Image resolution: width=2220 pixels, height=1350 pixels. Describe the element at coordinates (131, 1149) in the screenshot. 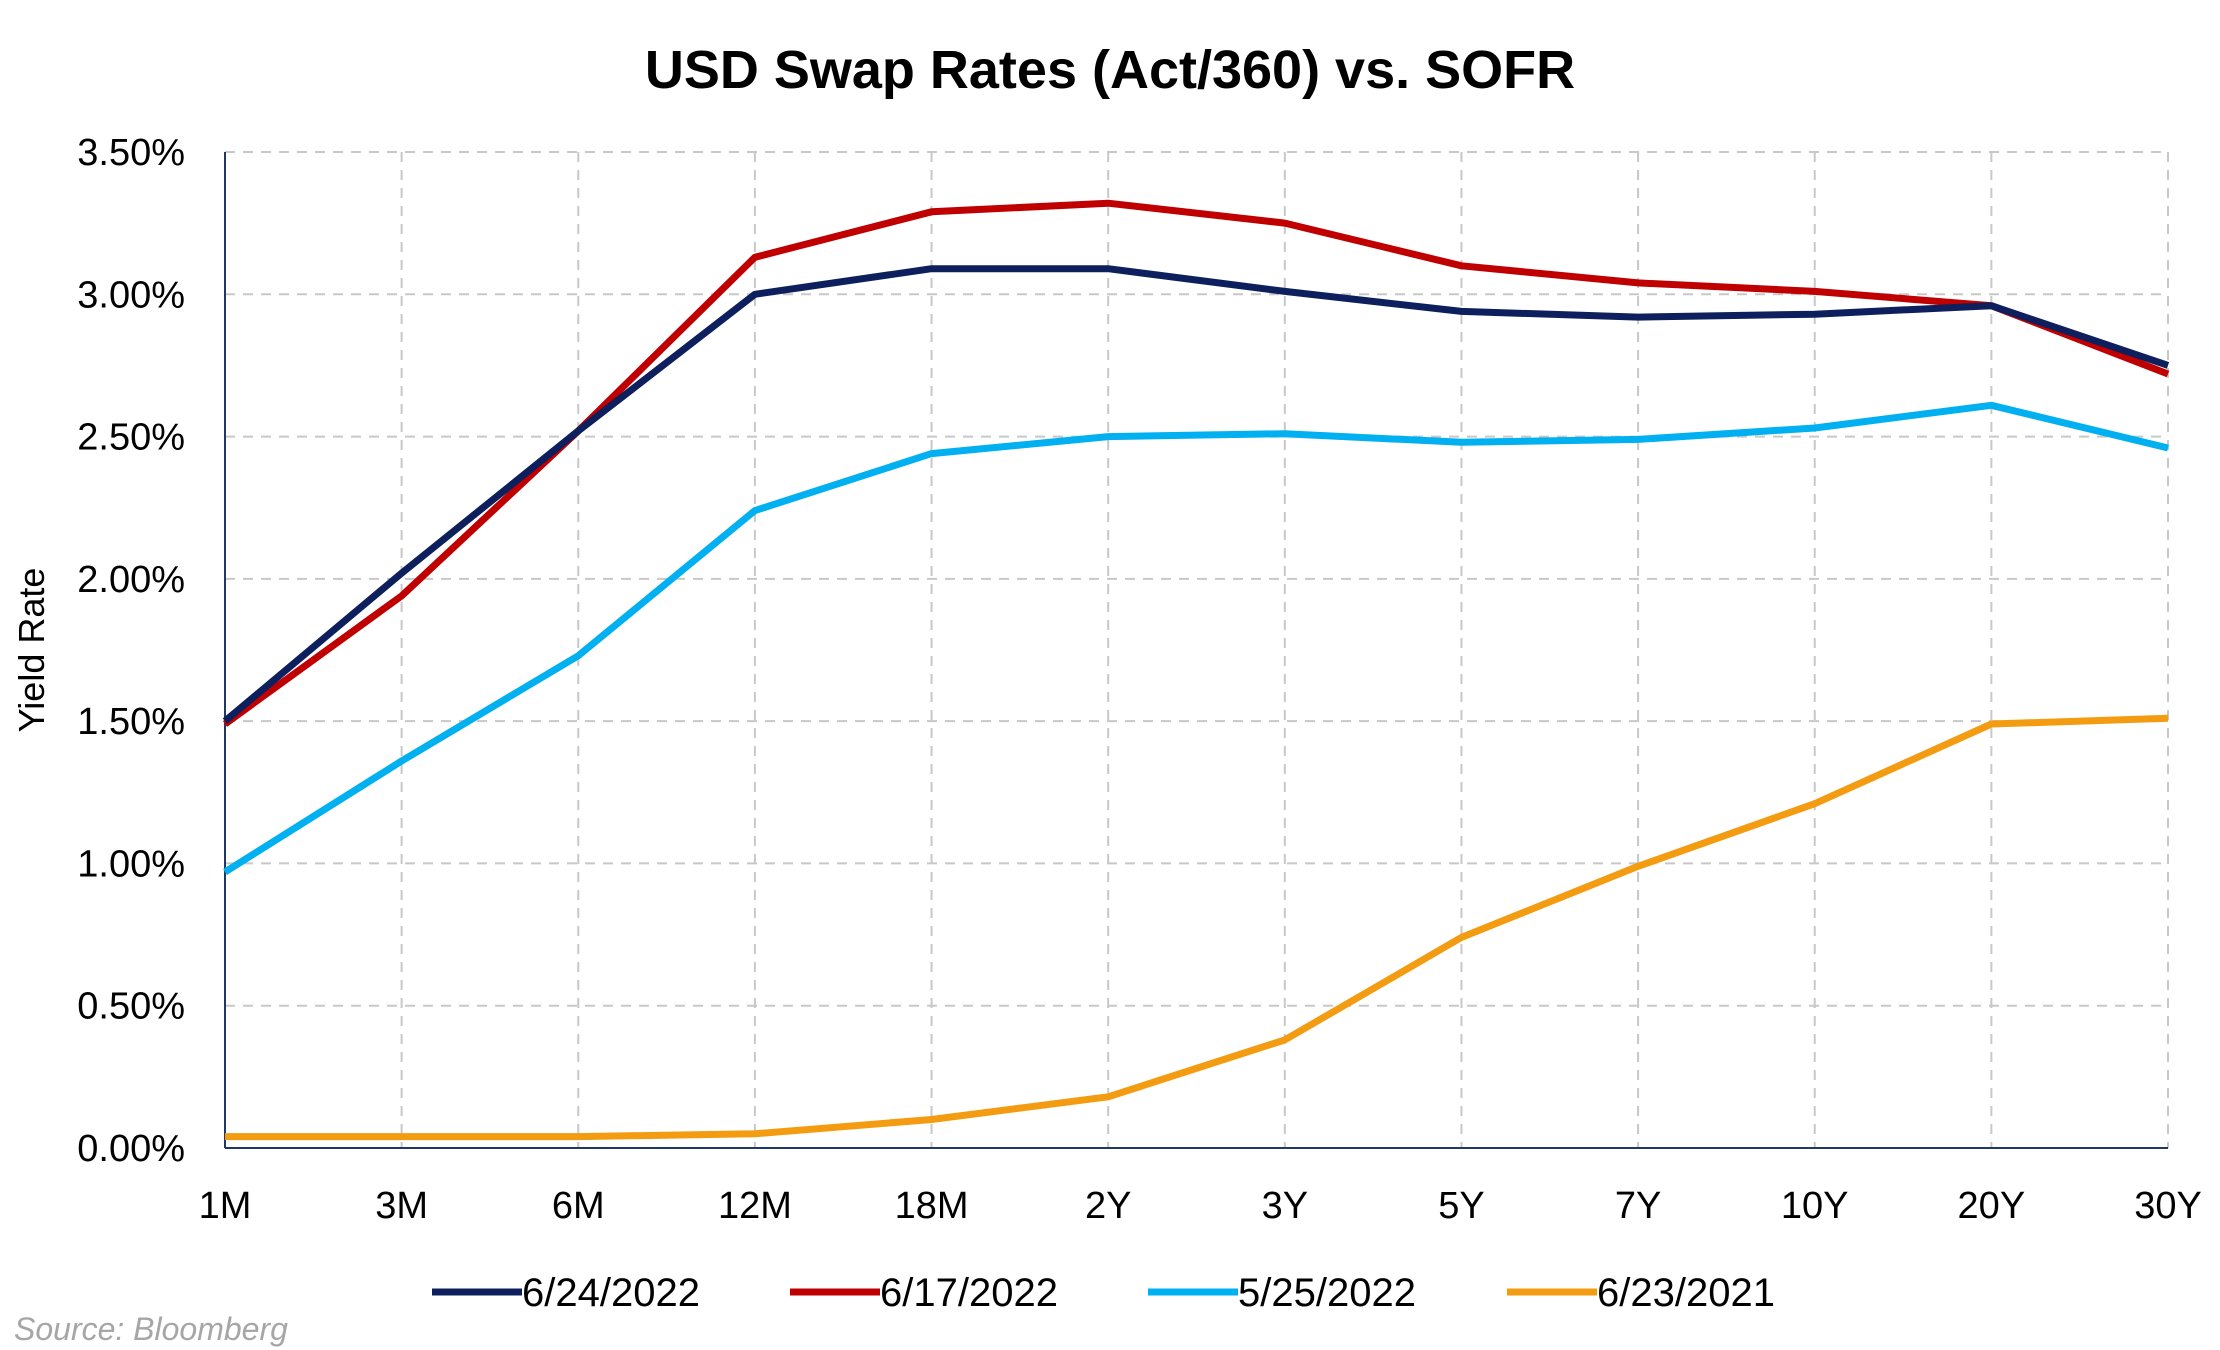

I see `y-tick-label: 0.00%` at that location.